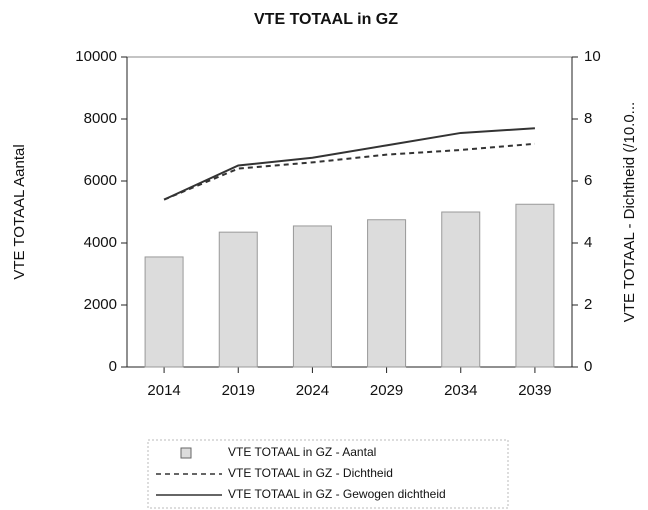  What do you see at coordinates (588, 242) in the screenshot?
I see `y2-tick-label: 4` at bounding box center [588, 242].